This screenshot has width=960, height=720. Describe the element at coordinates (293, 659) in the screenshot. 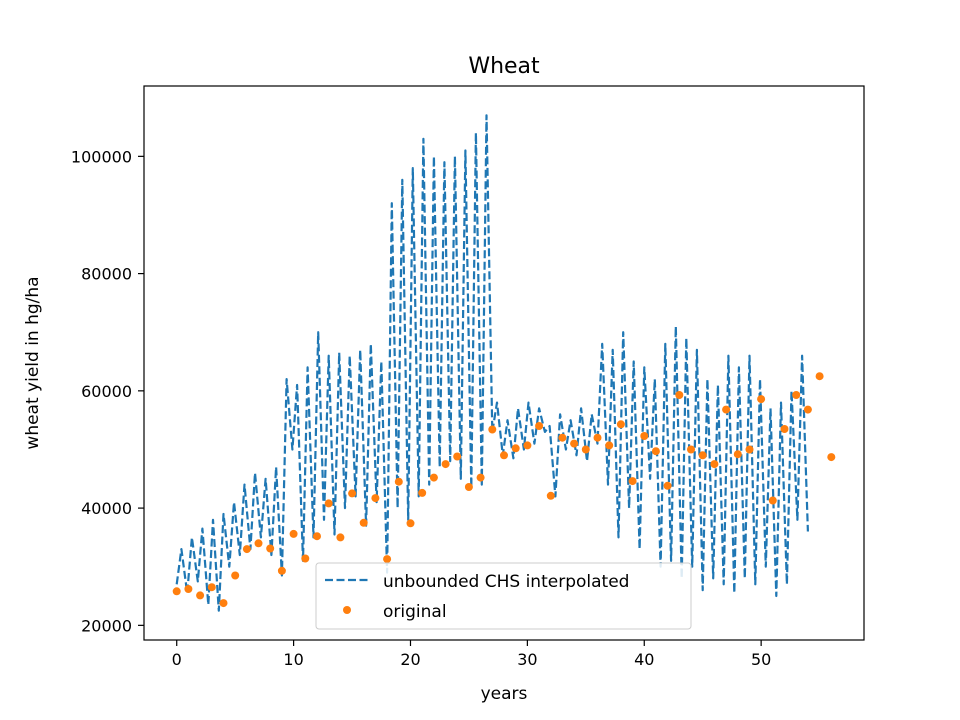

I see `x-tick-label: 10` at that location.